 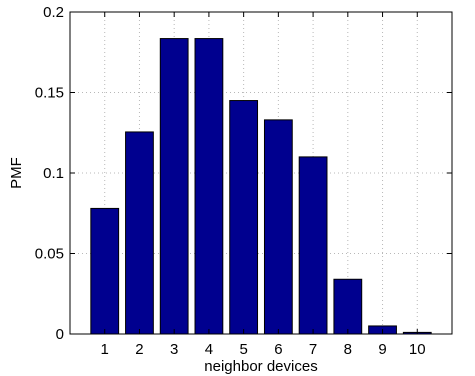 I want to click on y-tick-label: 0.05, so click(x=49, y=254).